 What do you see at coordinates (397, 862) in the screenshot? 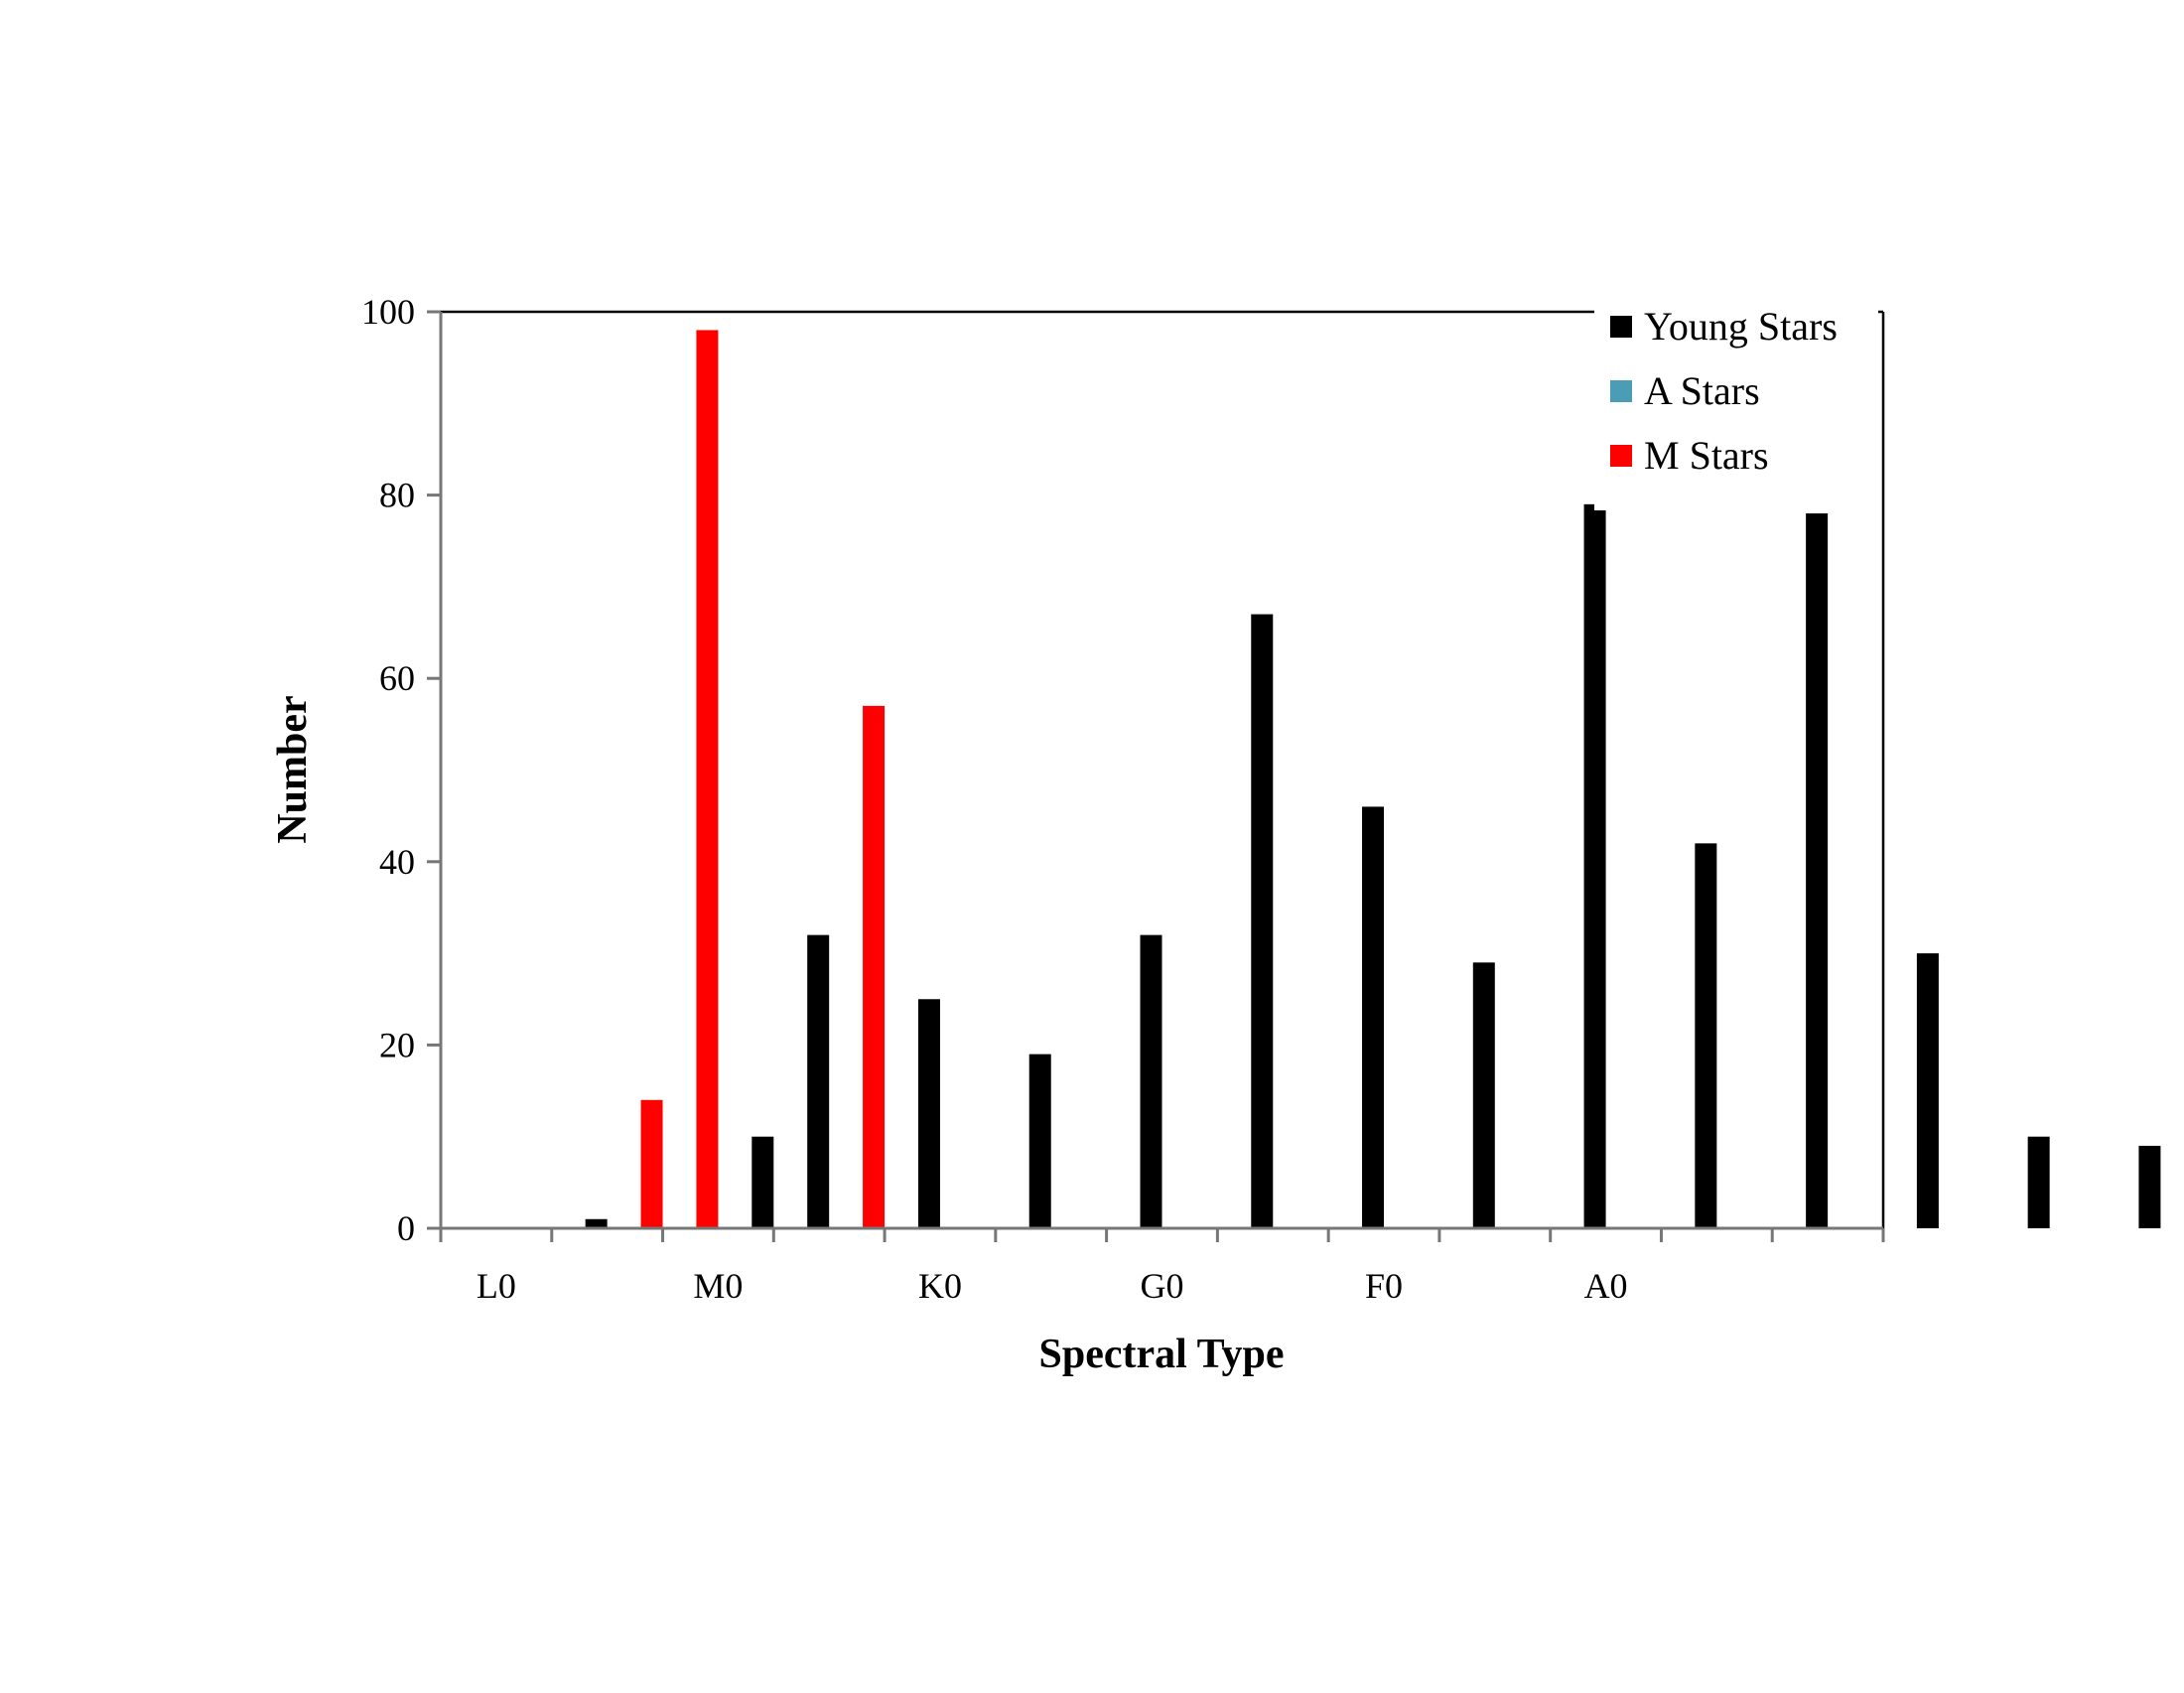
I see `y-tick-label-40: 40` at bounding box center [397, 862].